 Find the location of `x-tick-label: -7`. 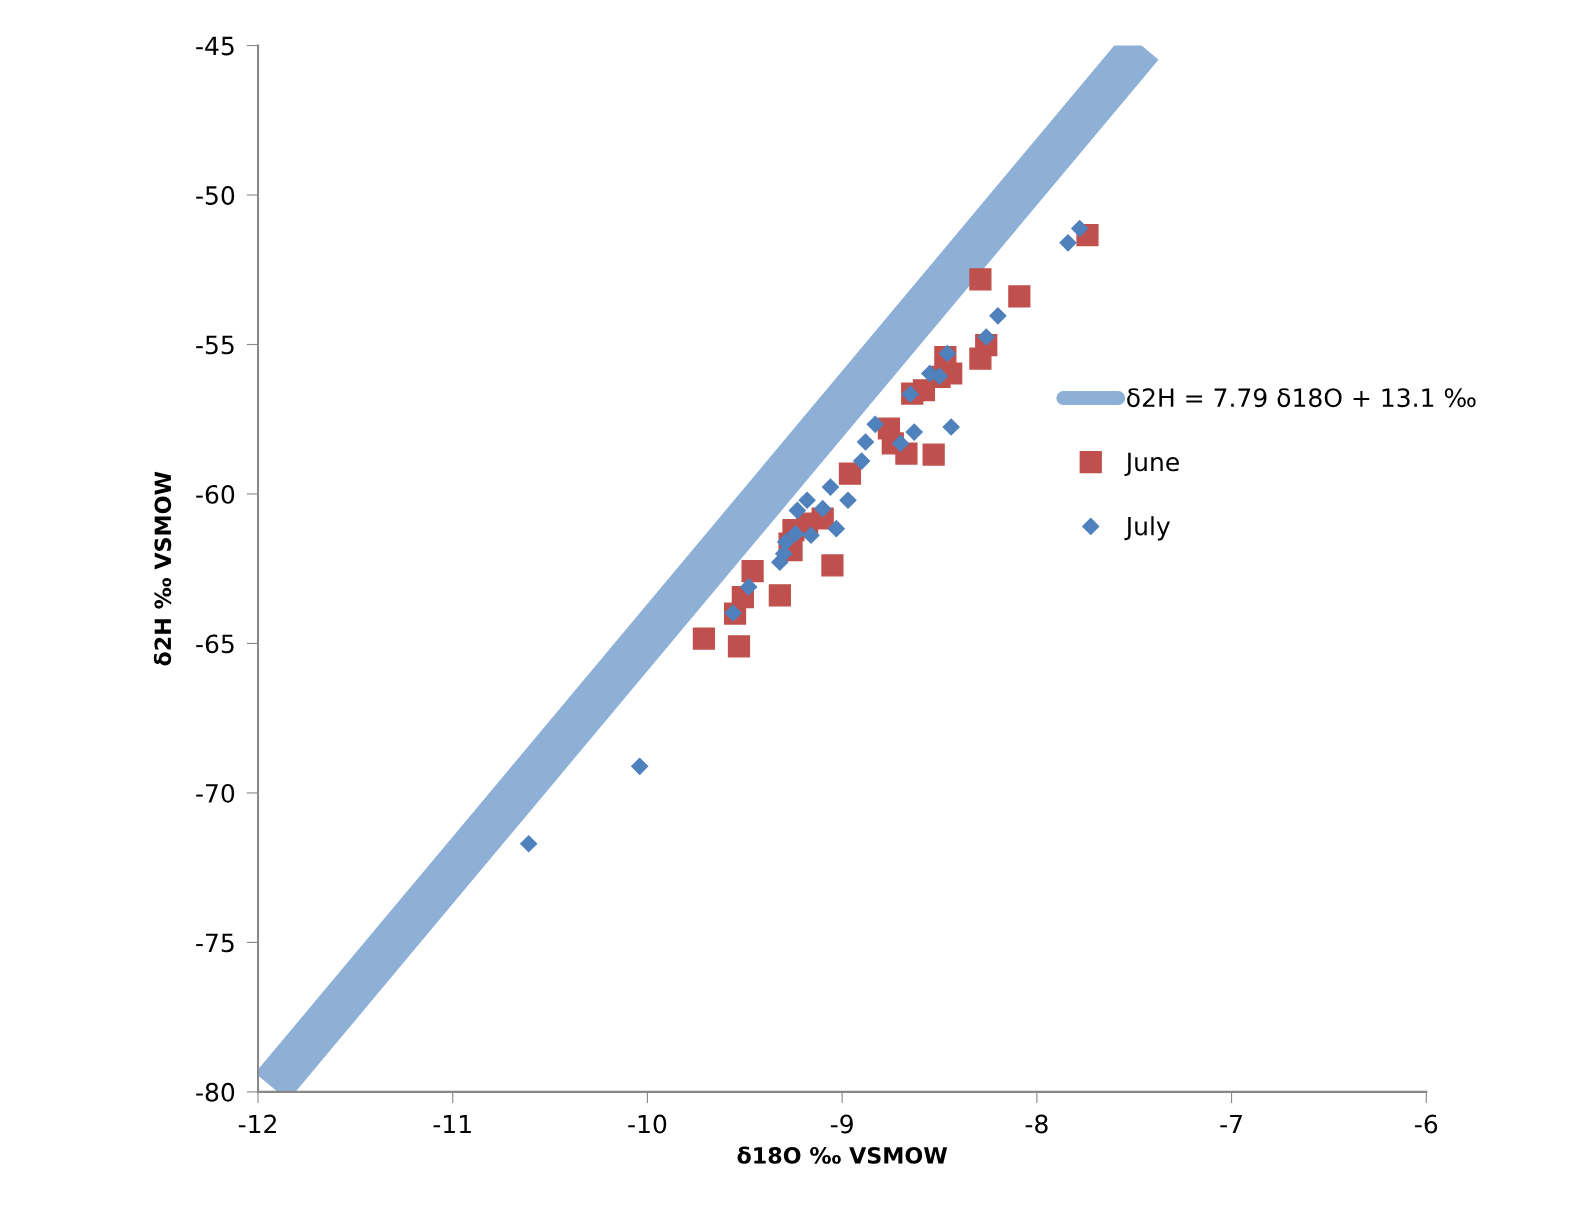

x-tick-label: -7 is located at coordinates (1231, 1124).